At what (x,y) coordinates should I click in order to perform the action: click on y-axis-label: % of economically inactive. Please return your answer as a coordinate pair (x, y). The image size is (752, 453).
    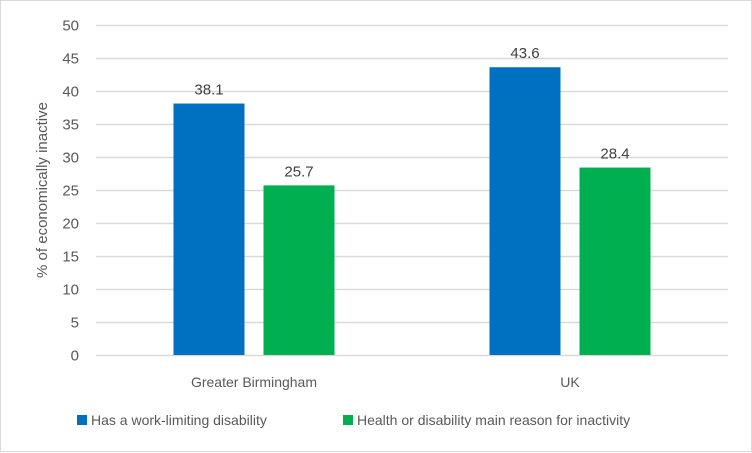
    Looking at the image, I should click on (42, 190).